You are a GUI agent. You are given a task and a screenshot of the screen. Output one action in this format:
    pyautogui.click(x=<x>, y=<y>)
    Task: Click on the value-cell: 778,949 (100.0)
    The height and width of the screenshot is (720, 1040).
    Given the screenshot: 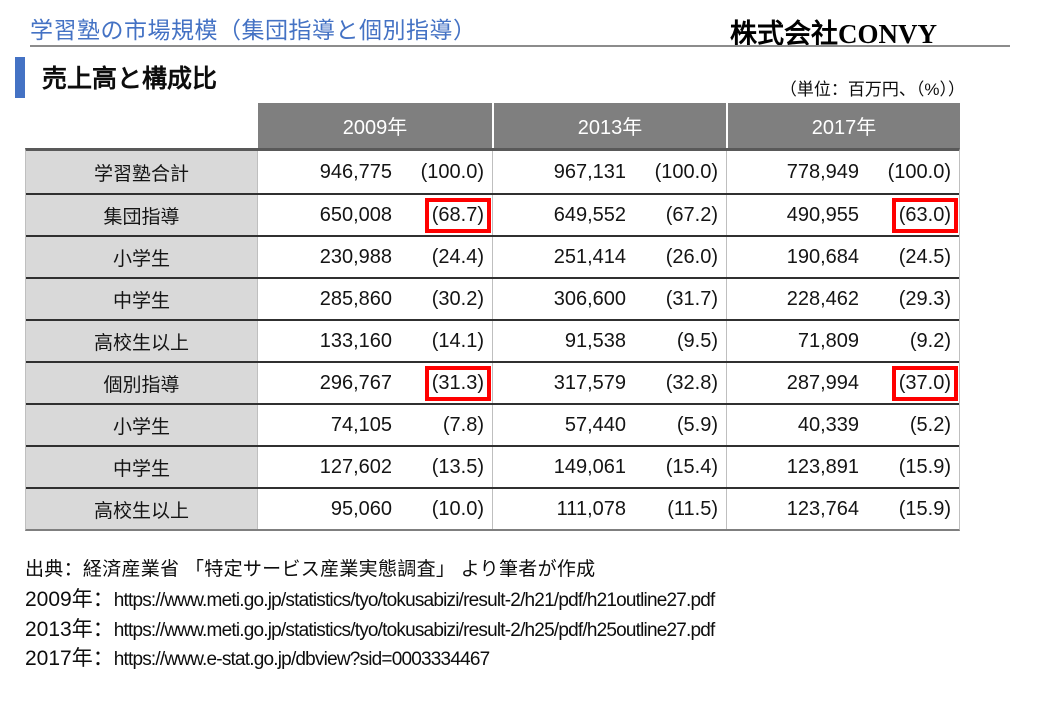 What is the action you would take?
    pyautogui.click(x=842, y=172)
    